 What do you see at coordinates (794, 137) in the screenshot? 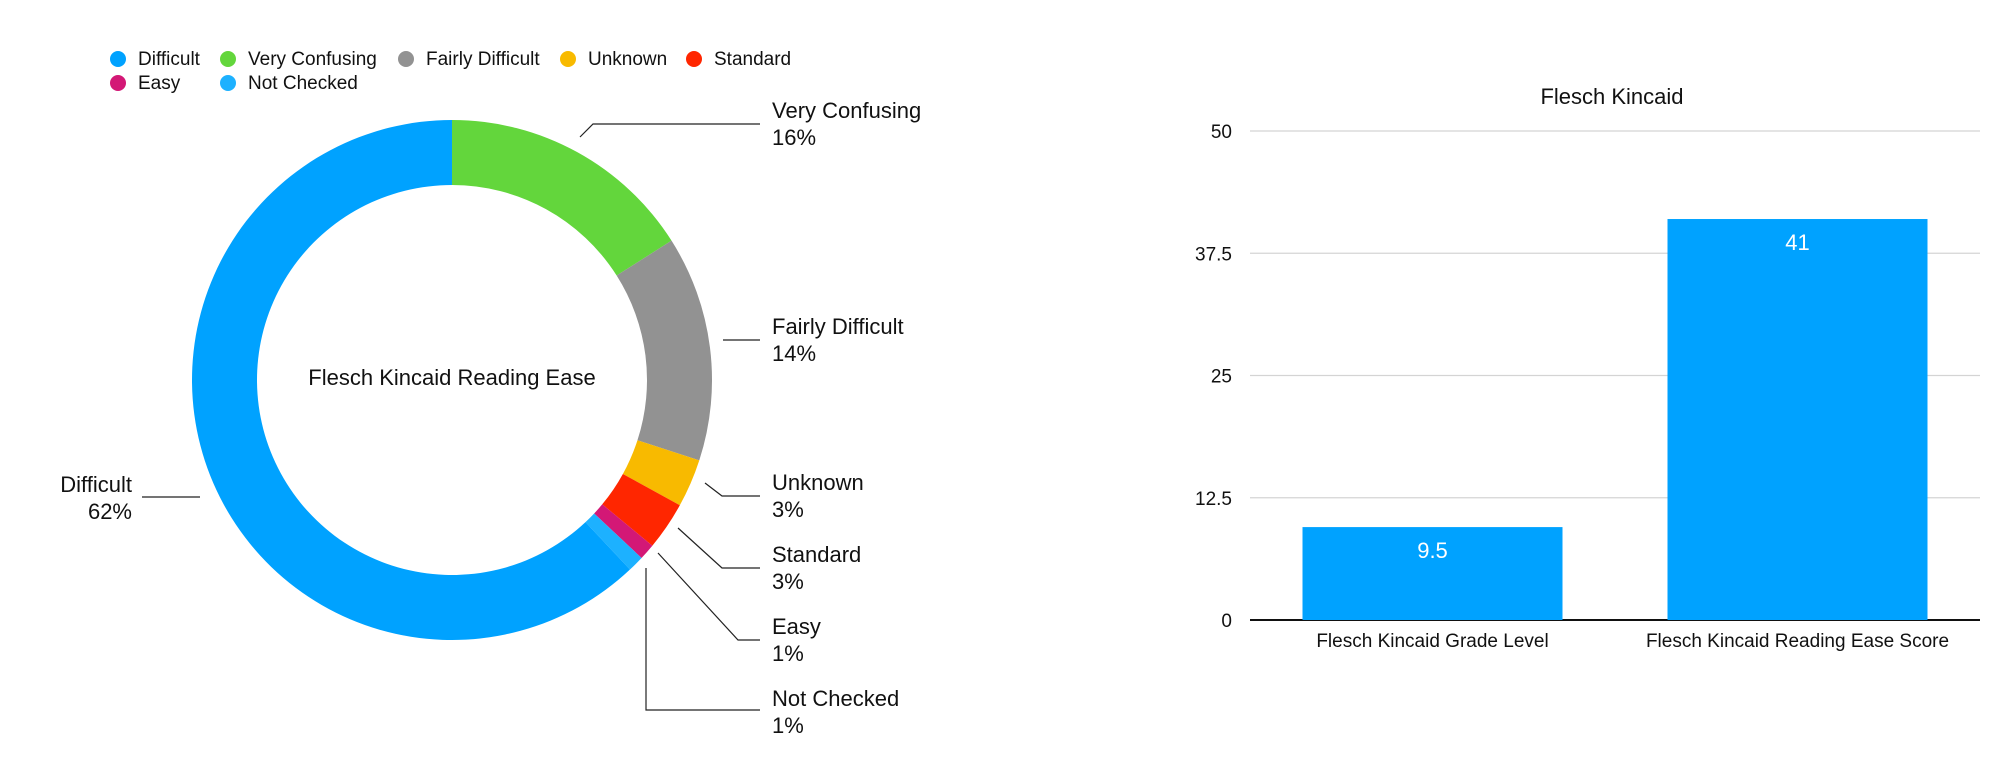
I see `callout-percent-very-confusing: 16%` at bounding box center [794, 137].